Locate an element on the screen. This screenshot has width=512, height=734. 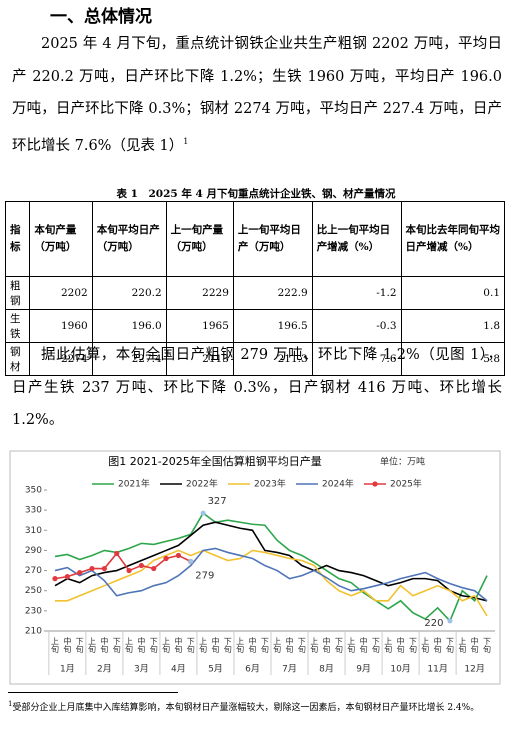
month-label: 1月 is located at coordinates (67, 669).